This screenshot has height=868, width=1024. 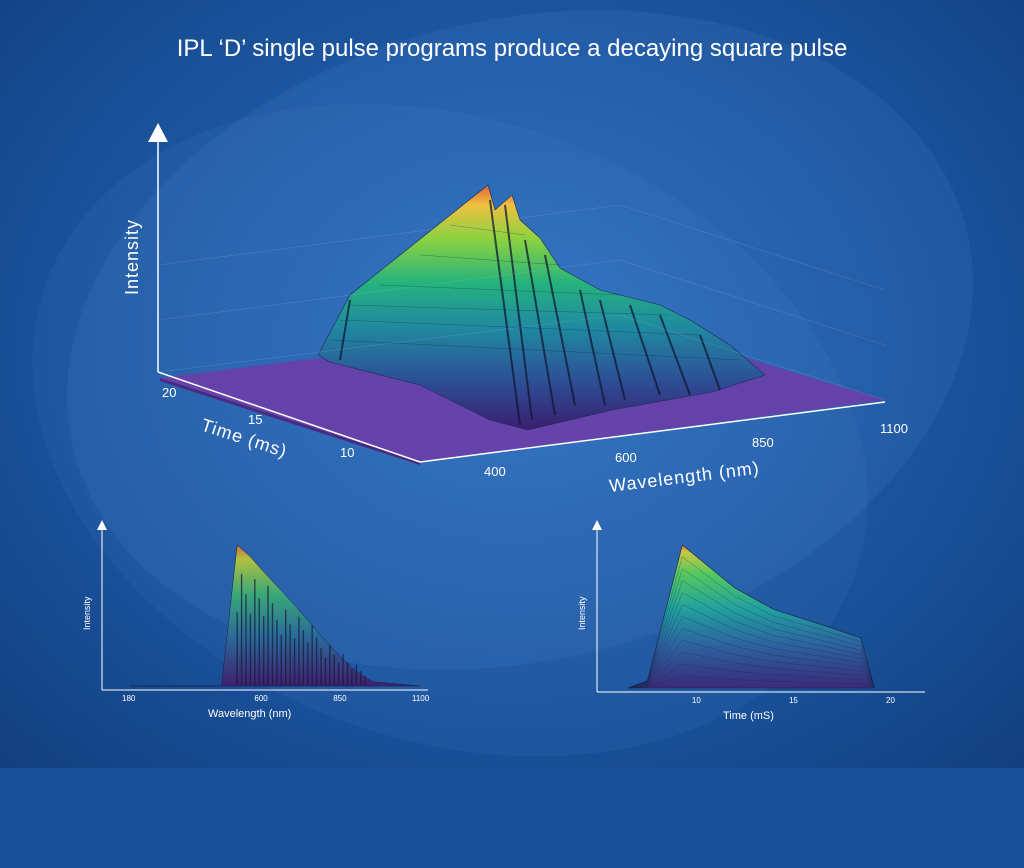 What do you see at coordinates (87, 613) in the screenshot?
I see `spectrum-y-label: Intensity` at bounding box center [87, 613].